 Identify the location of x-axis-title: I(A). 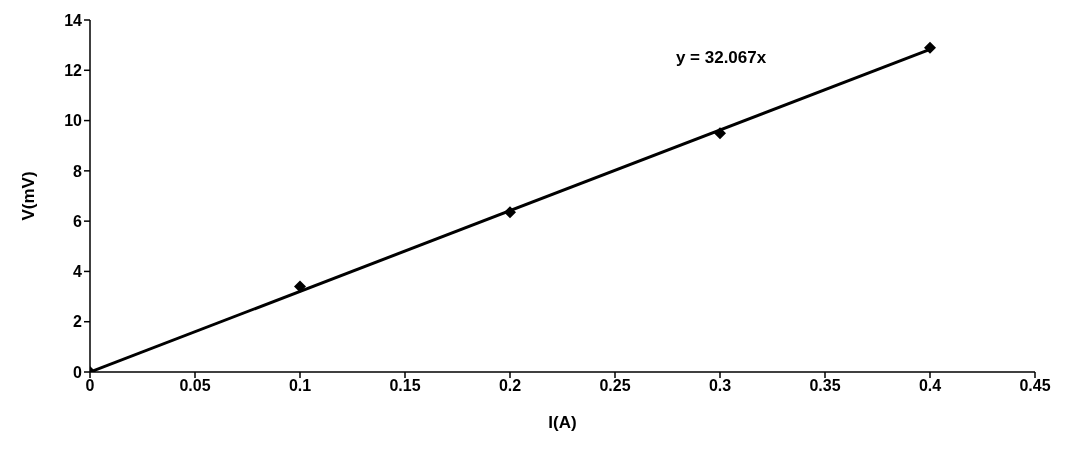
(562, 422).